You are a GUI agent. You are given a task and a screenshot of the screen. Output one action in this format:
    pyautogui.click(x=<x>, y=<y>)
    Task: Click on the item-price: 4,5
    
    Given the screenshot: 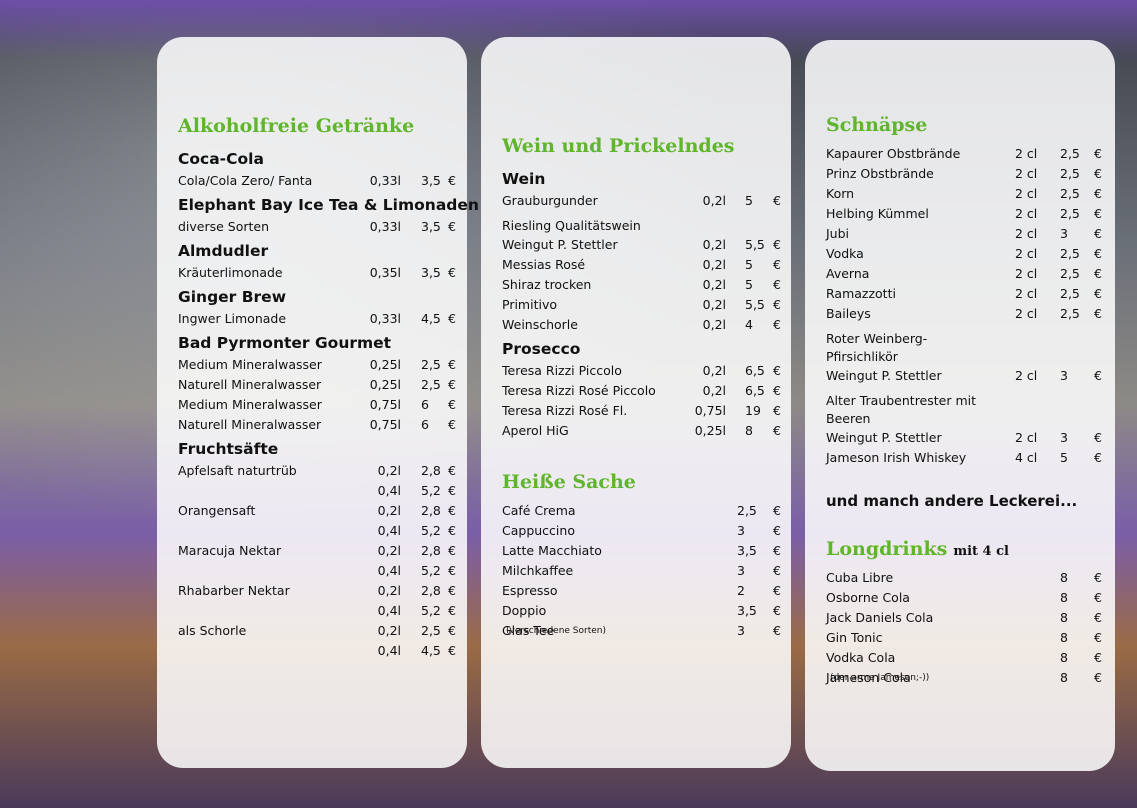 What is the action you would take?
    pyautogui.click(x=431, y=318)
    